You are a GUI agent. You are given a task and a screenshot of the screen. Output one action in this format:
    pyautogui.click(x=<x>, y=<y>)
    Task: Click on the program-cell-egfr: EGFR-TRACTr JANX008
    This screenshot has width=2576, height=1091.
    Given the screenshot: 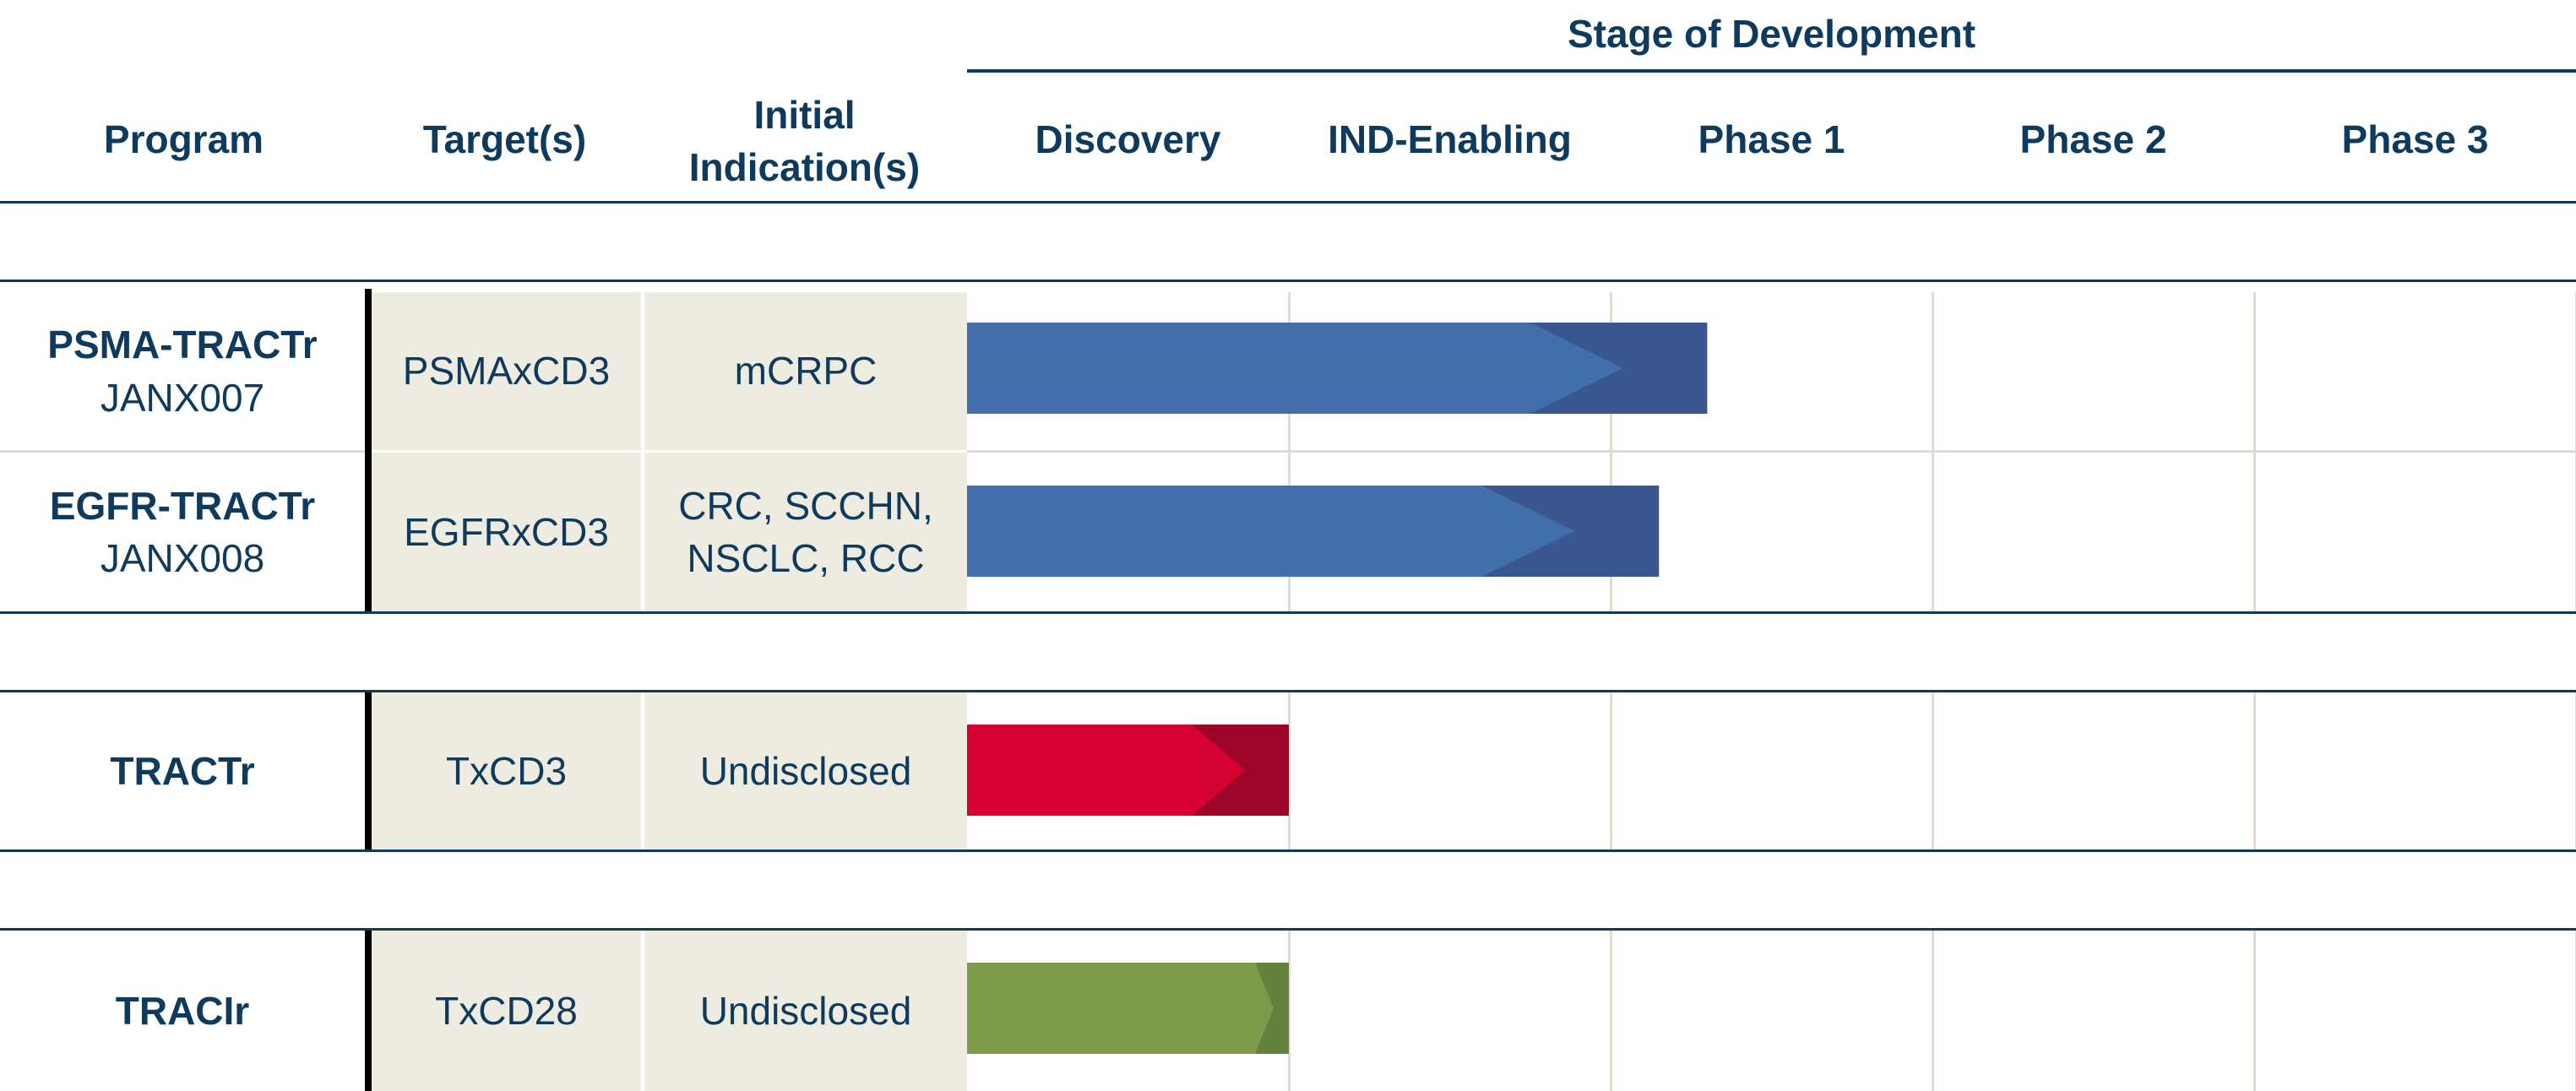 What is the action you would take?
    pyautogui.click(x=182, y=532)
    